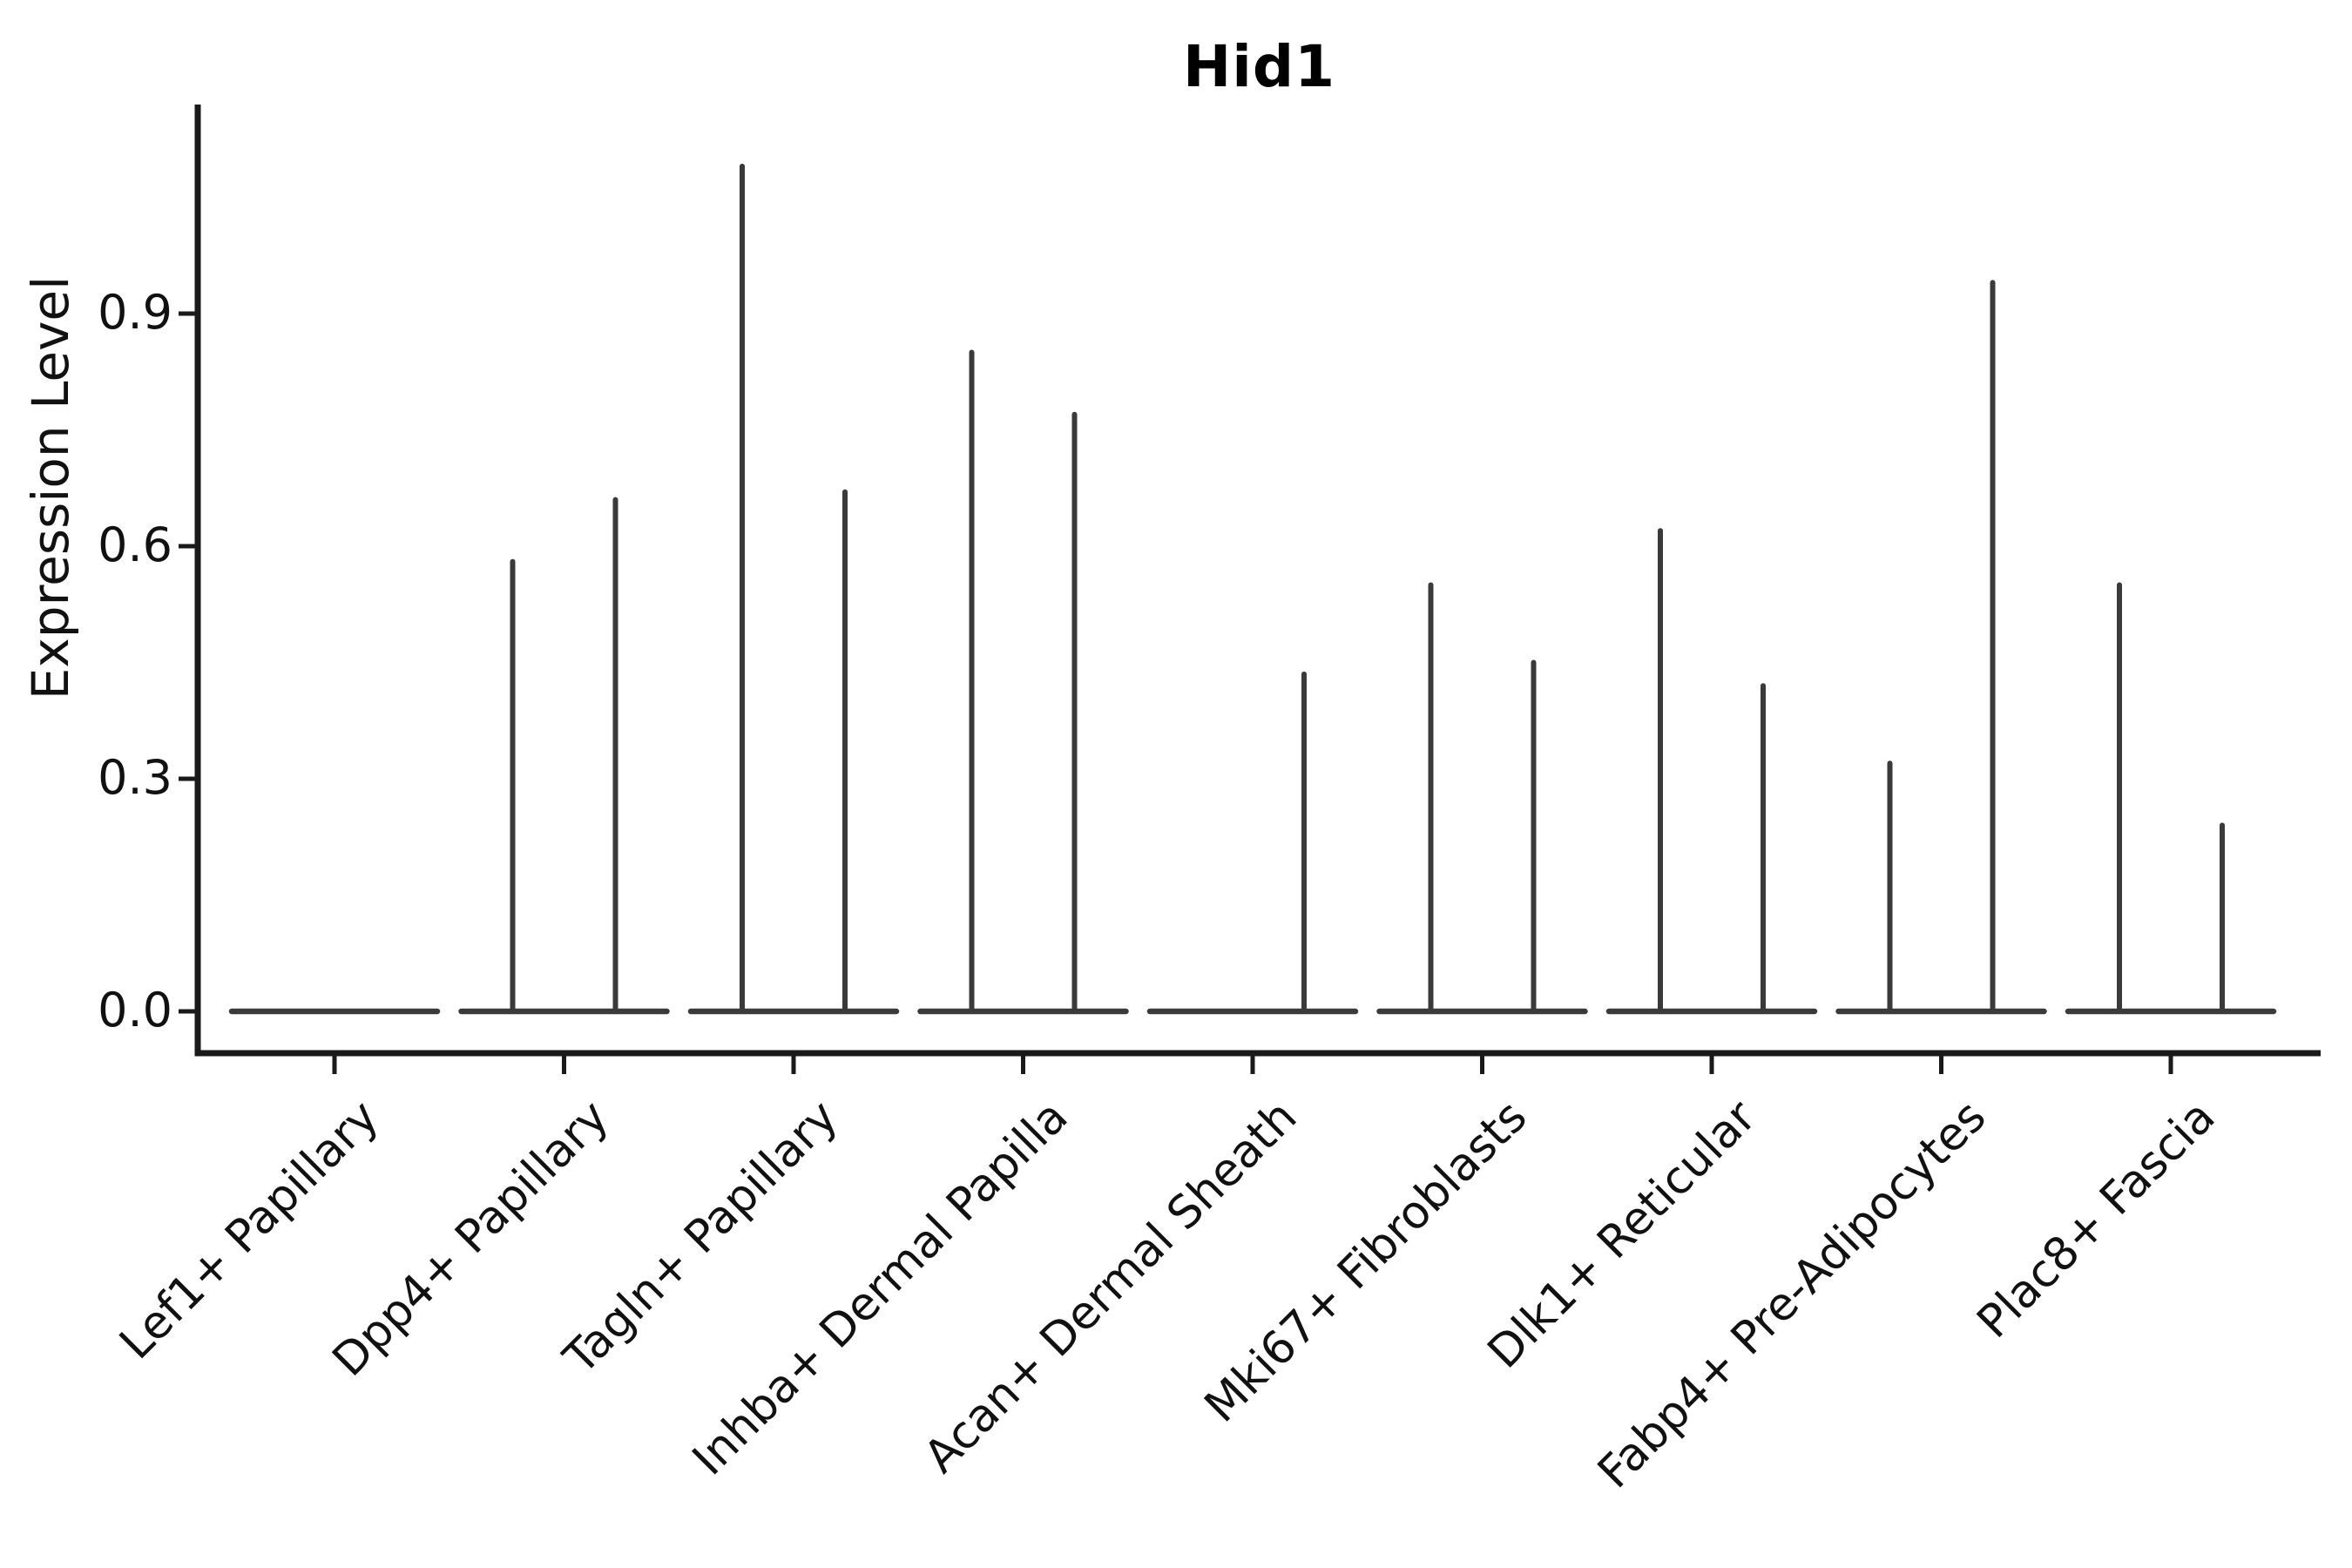 This screenshot has height=1568, width=2352. What do you see at coordinates (135, 1011) in the screenshot?
I see `y-tick-label: 0.0` at bounding box center [135, 1011].